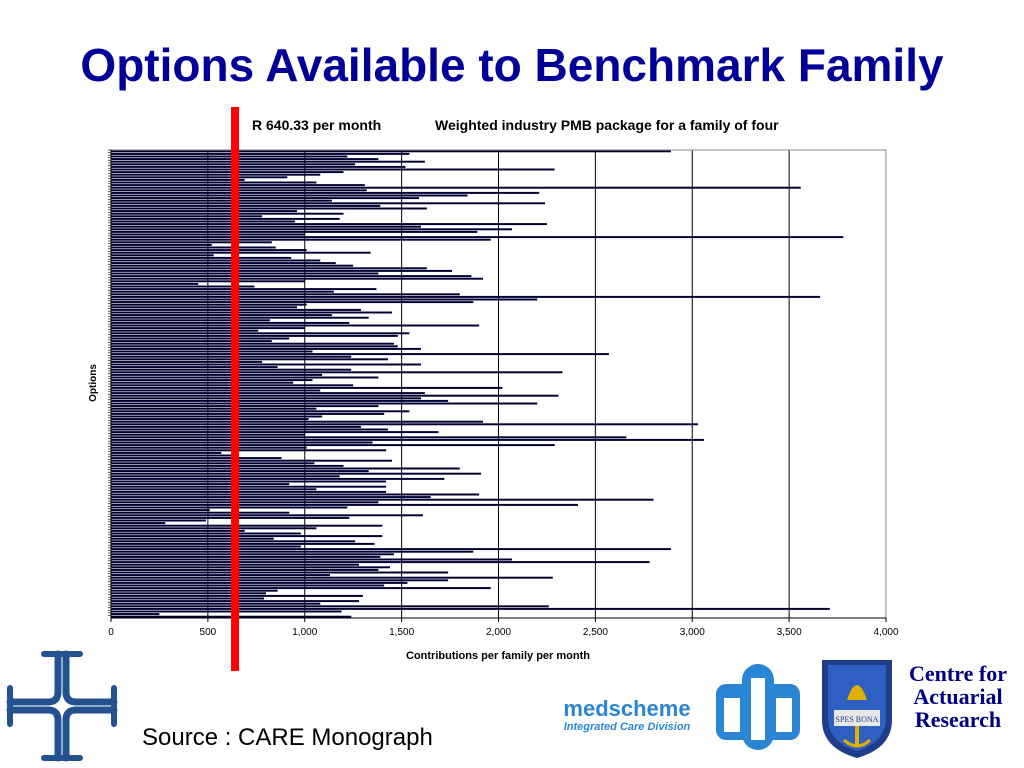  What do you see at coordinates (109, 382) in the screenshot?
I see `y-axis-ticks` at bounding box center [109, 382].